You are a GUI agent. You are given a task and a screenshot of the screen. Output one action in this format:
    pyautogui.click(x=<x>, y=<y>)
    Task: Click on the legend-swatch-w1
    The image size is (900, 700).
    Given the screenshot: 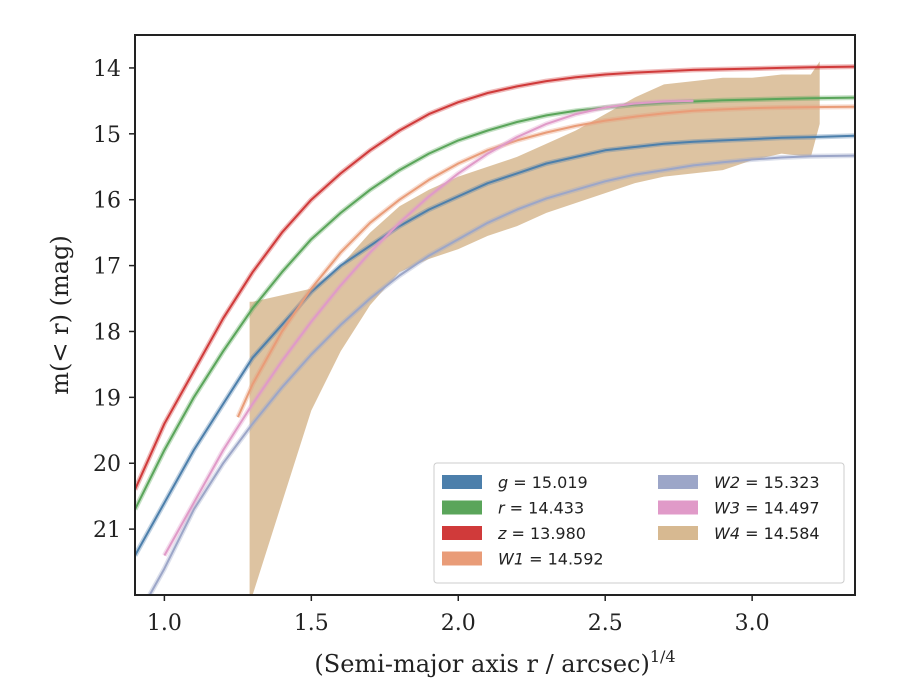 What is the action you would take?
    pyautogui.click(x=462, y=558)
    